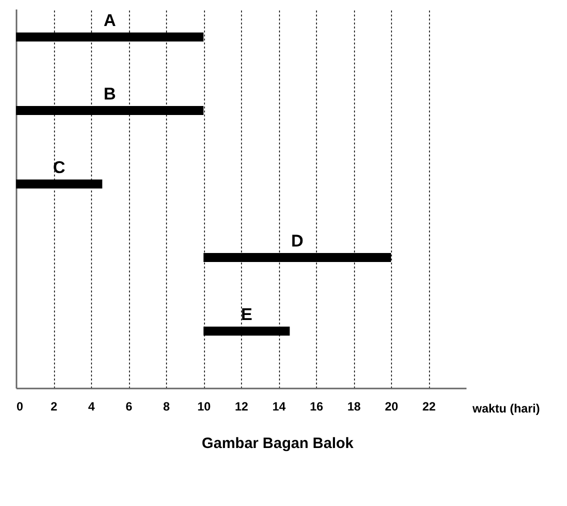  I want to click on x-tick-label: 16, so click(317, 407).